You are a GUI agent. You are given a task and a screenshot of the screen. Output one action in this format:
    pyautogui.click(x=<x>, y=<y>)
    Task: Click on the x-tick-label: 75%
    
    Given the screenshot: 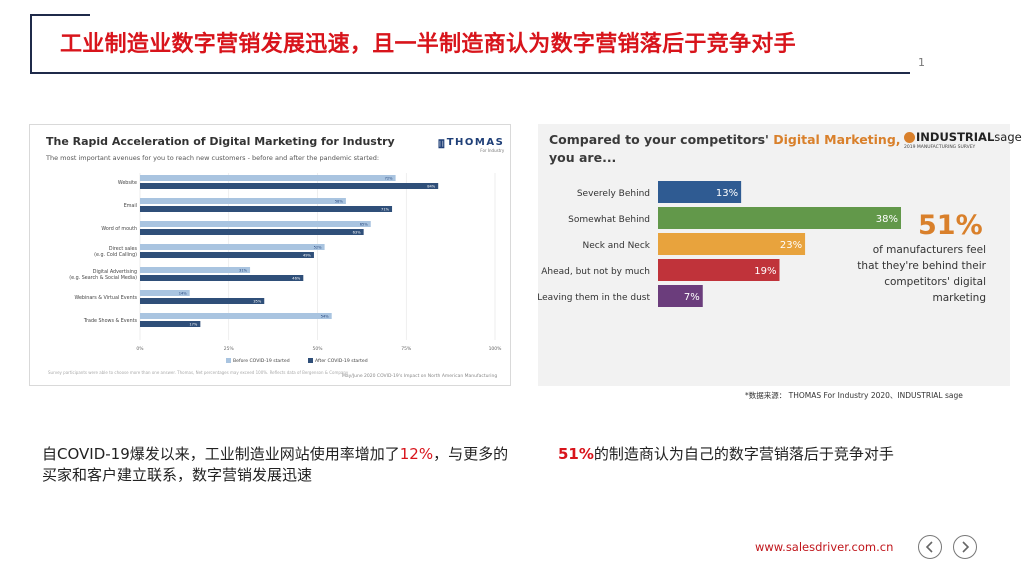 What is the action you would take?
    pyautogui.click(x=406, y=349)
    